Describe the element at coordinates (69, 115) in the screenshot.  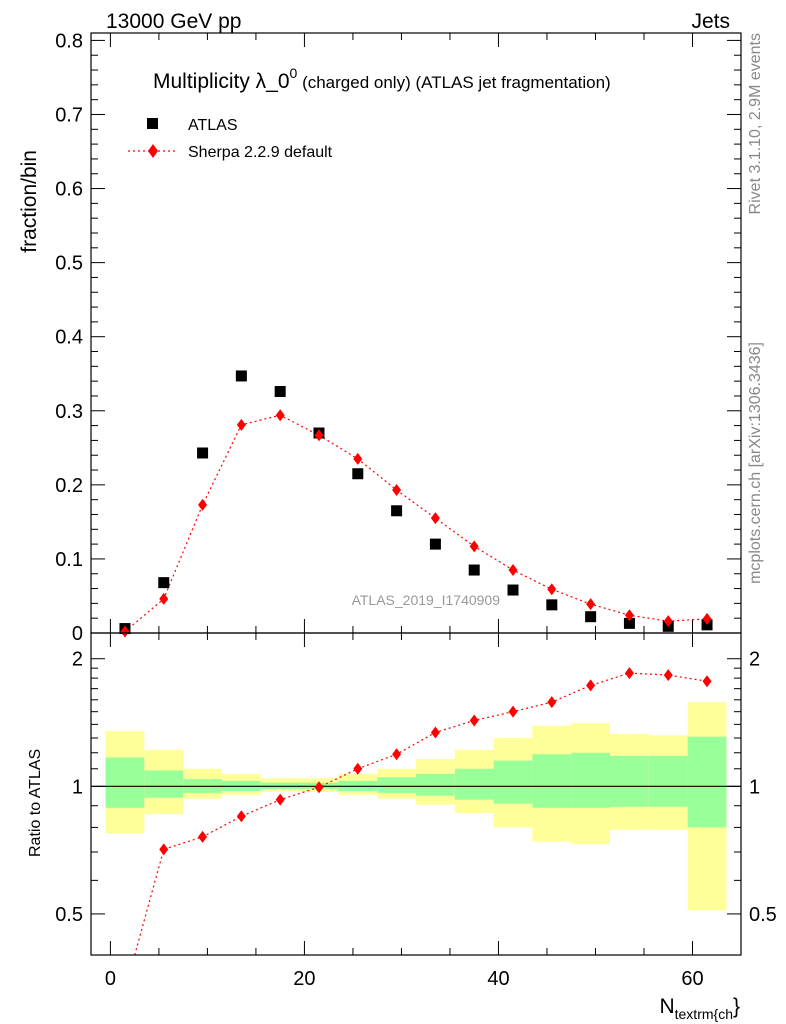
I see `main-y-tick-label: 0.7` at that location.